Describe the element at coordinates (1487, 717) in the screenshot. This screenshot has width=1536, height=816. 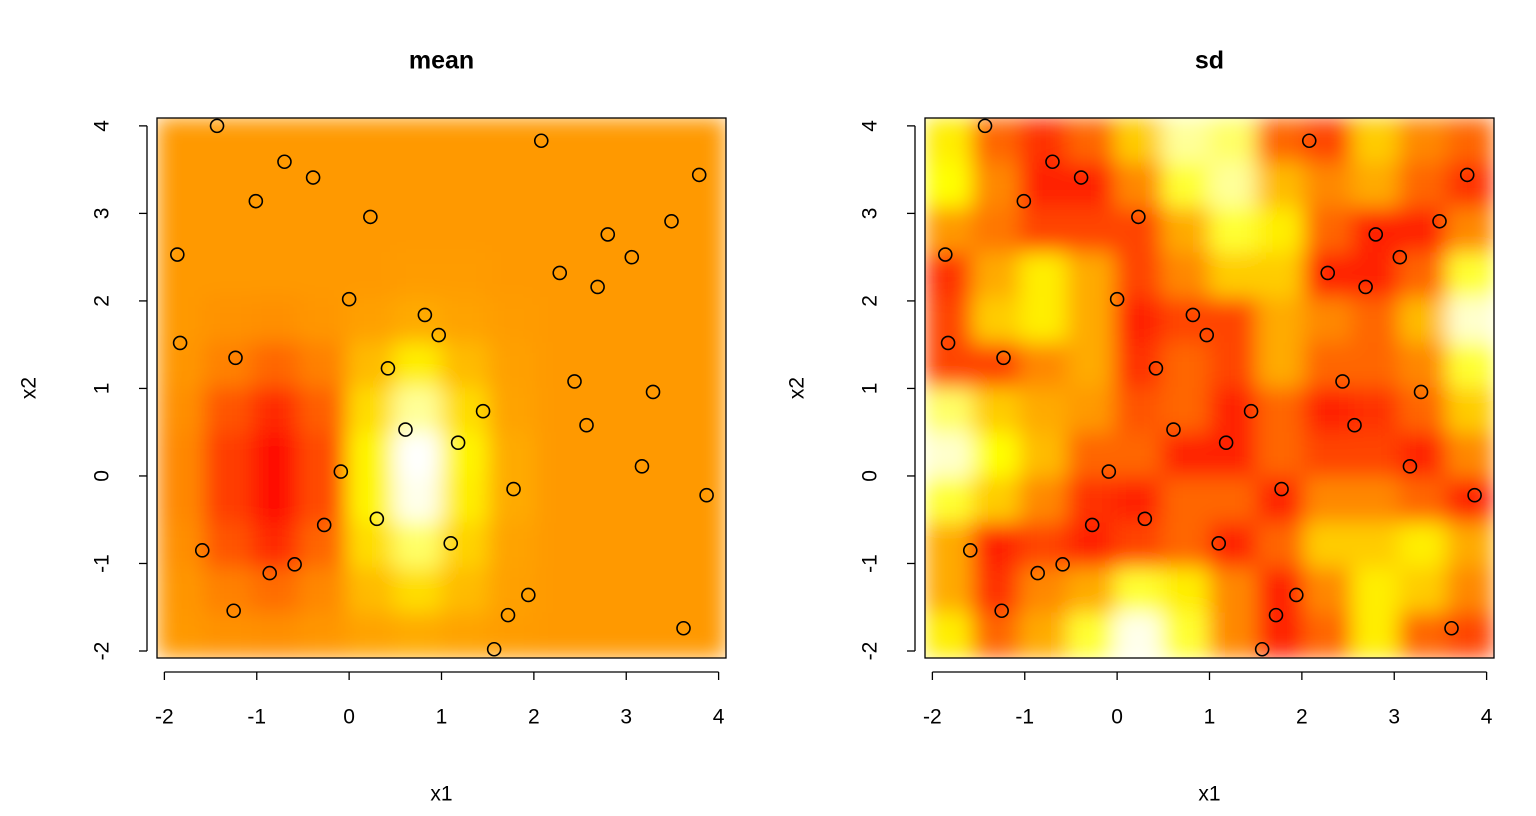
I see `x-tick-label: 4` at that location.